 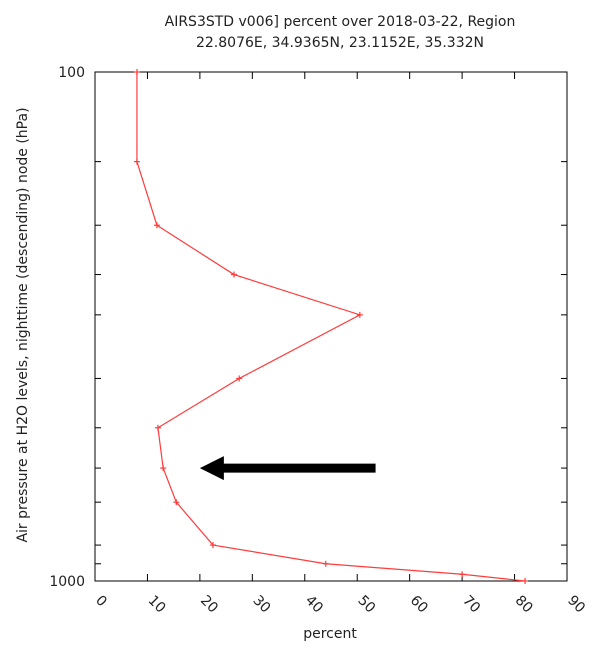 What do you see at coordinates (314, 605) in the screenshot?
I see `x-tick-label: 40` at bounding box center [314, 605].